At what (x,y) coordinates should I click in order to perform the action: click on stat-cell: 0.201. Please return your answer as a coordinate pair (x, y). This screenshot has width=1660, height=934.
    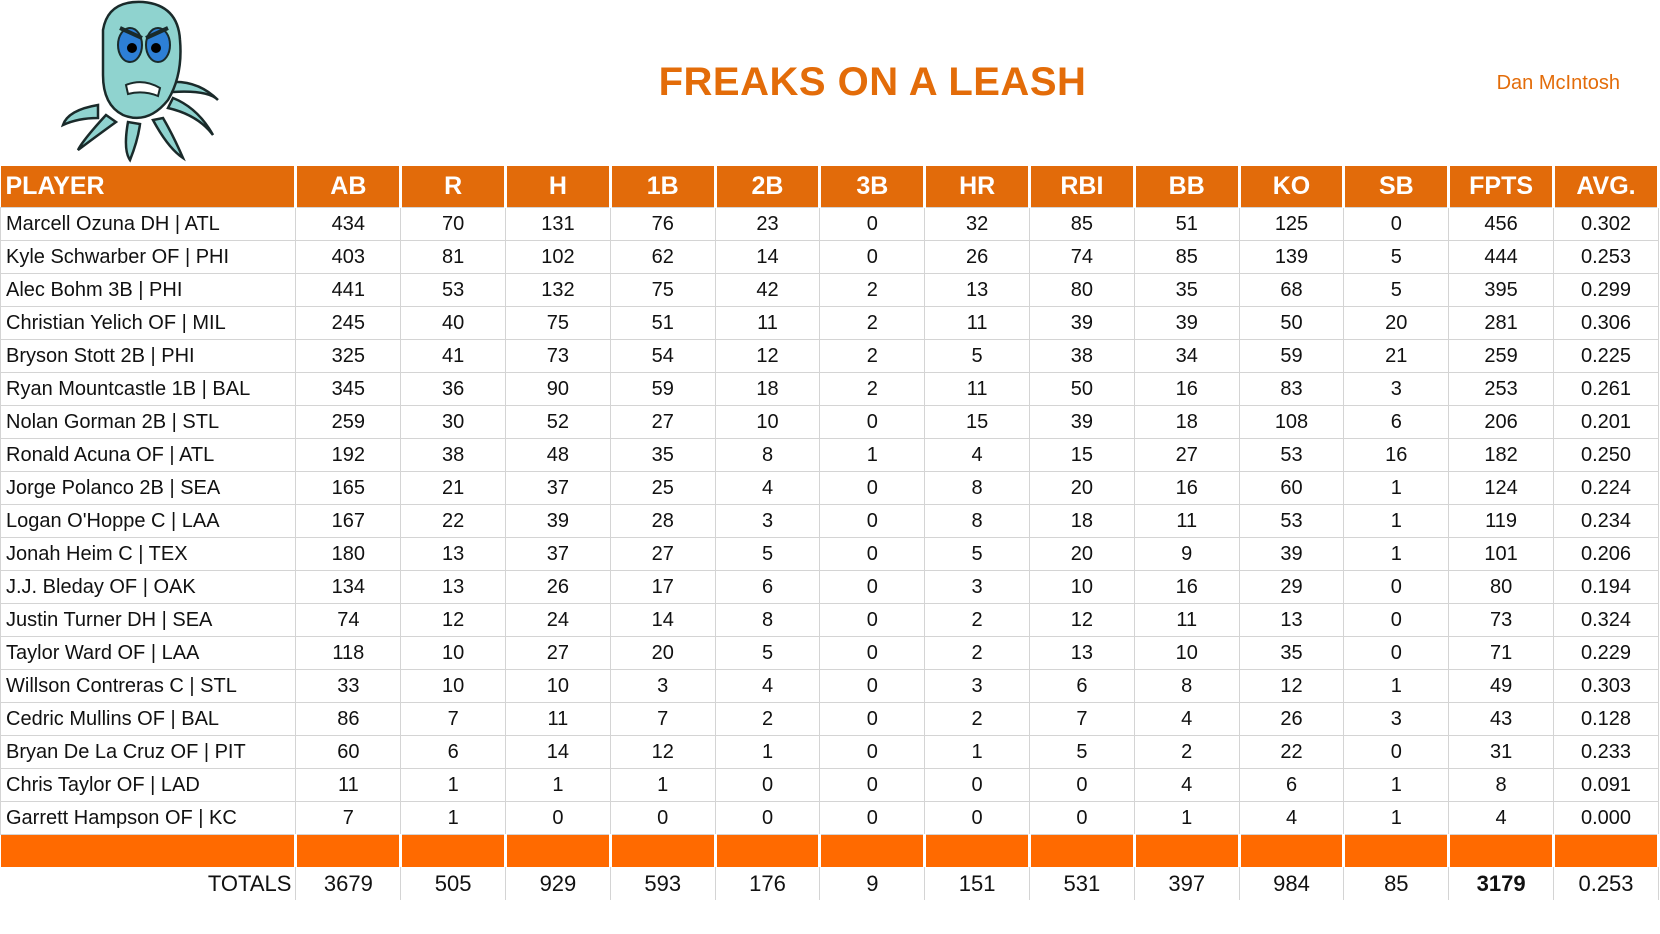
    Looking at the image, I should click on (1606, 422).